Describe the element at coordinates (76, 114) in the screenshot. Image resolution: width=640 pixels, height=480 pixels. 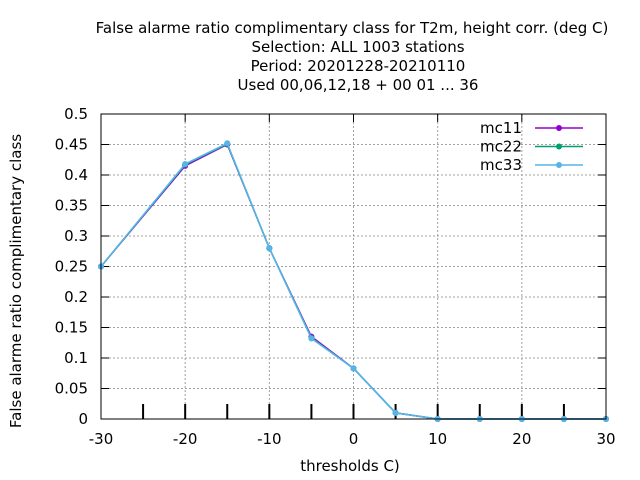
I see `y-tick-label: 0.5` at that location.